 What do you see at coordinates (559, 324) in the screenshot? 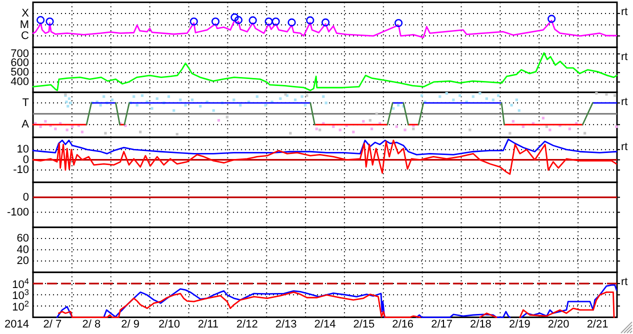
I see `x-tick-label: 2/20` at bounding box center [559, 324].